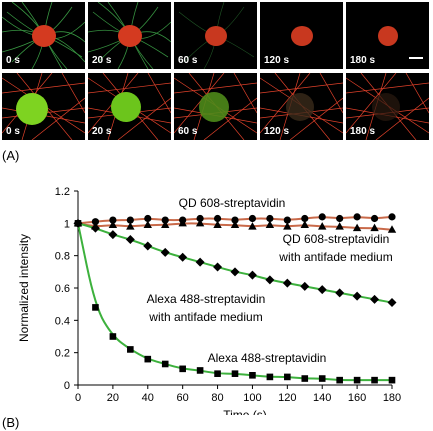 The width and height of the screenshot is (433, 431). I want to click on y-tick-label: 0.6, so click(62, 289).